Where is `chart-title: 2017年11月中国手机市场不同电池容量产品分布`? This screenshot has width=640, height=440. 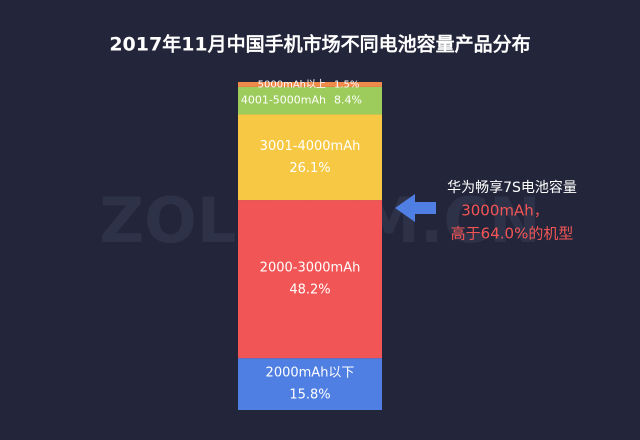
chart-title: 2017年11月中国手机市场不同电池容量产品分布 is located at coordinates (319, 44).